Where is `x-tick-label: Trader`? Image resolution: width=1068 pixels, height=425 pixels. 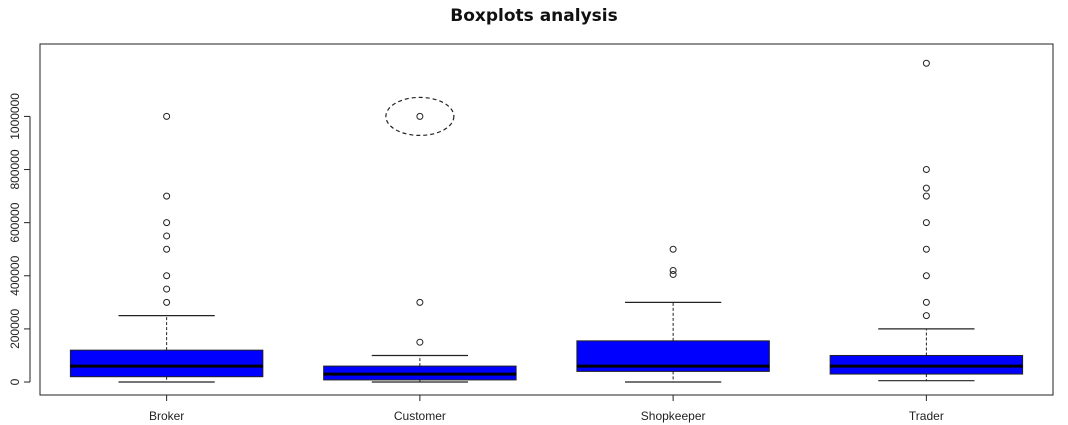 x-tick-label: Trader is located at coordinates (926, 416).